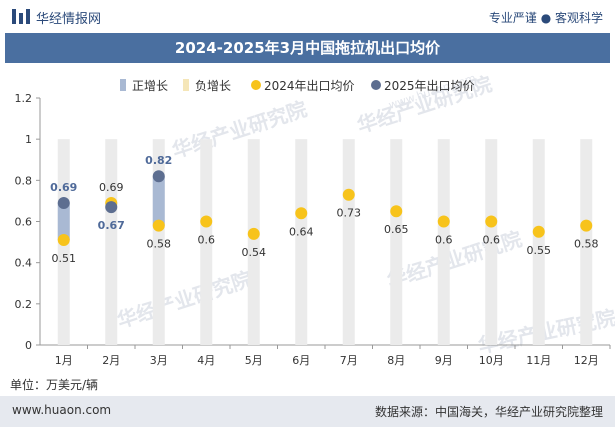  Describe the element at coordinates (64, 258) in the screenshot. I see `data-label-2024: 0.51` at that location.